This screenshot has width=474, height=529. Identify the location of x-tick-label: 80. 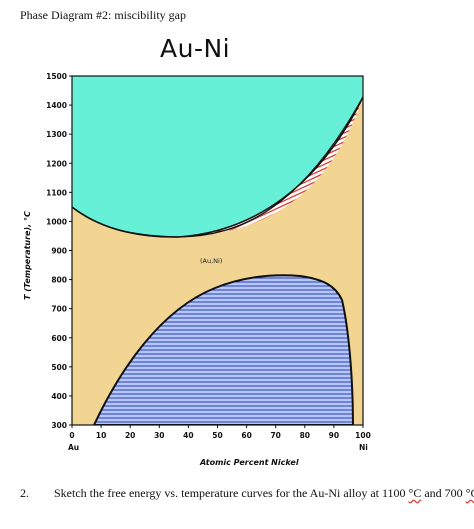
(305, 435).